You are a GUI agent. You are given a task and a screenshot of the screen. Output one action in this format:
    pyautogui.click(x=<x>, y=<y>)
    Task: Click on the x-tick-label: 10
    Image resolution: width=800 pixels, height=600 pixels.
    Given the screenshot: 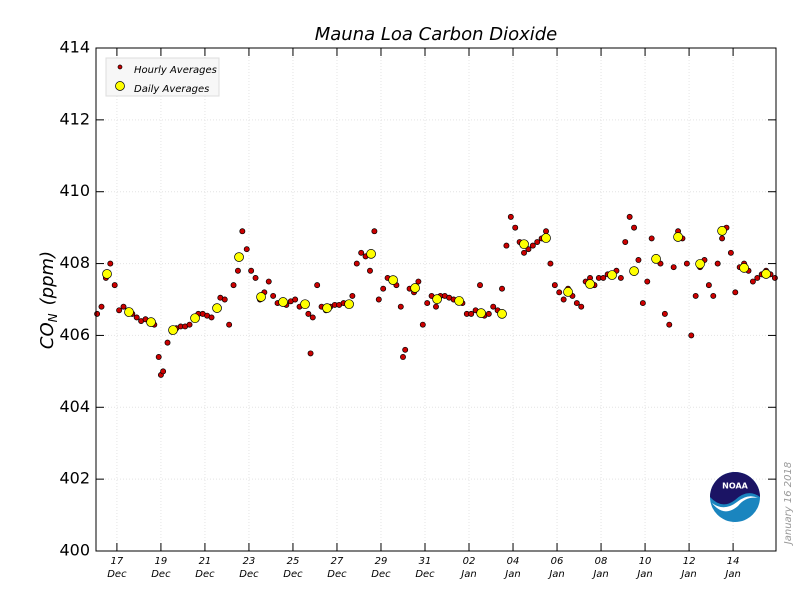 What is the action you would take?
    pyautogui.click(x=645, y=561)
    